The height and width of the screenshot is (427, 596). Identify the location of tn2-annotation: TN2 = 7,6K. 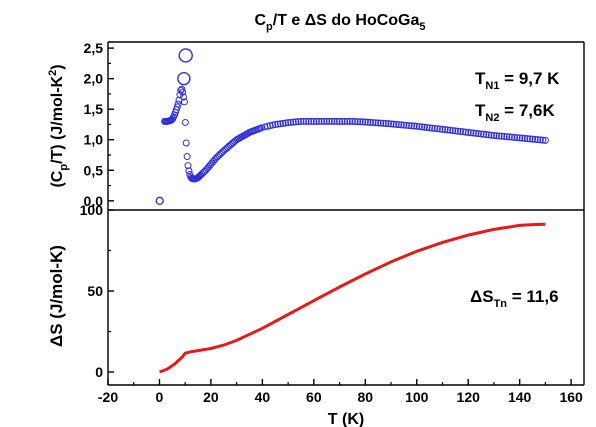
(515, 112).